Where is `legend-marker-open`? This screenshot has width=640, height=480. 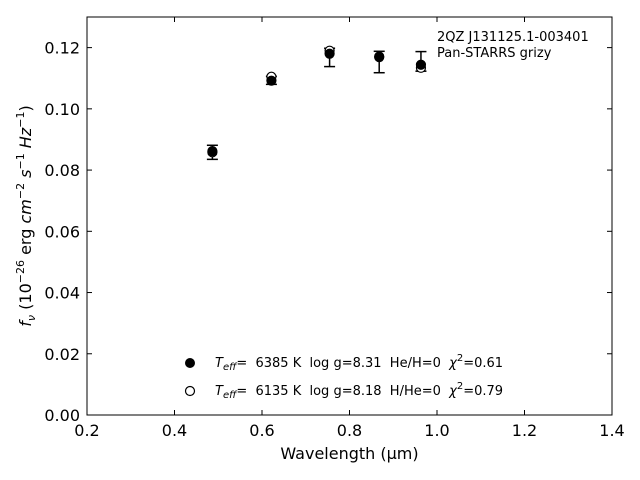 legend-marker-open is located at coordinates (190, 391).